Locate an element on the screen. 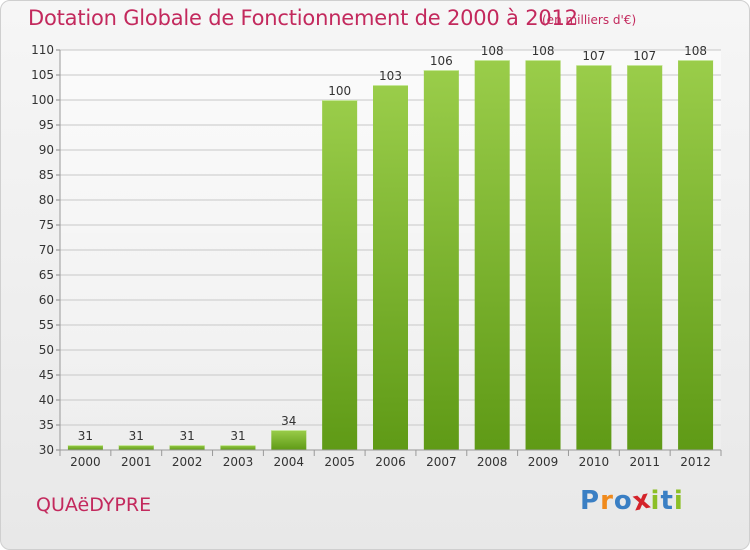  bar-2005 is located at coordinates (340, 275).